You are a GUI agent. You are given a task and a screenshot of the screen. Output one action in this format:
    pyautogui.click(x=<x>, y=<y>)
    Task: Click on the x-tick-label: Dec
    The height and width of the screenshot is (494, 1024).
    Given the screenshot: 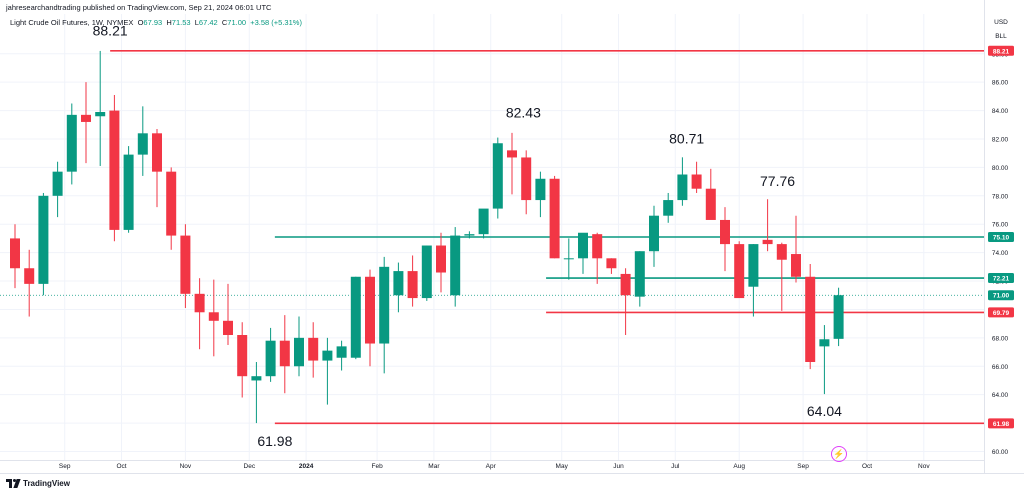 What is the action you would take?
    pyautogui.click(x=250, y=466)
    